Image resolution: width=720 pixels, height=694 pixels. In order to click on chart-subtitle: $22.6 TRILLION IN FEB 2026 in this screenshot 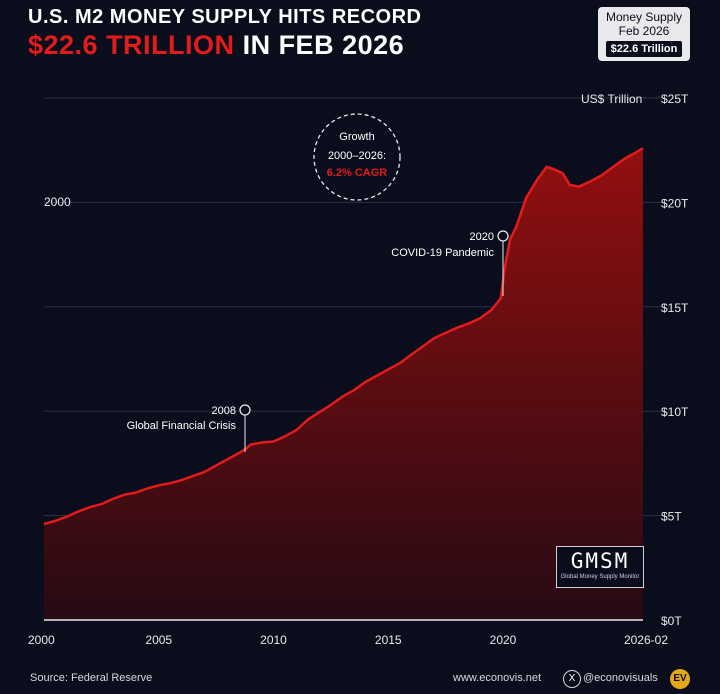, I will do `click(216, 45)`.